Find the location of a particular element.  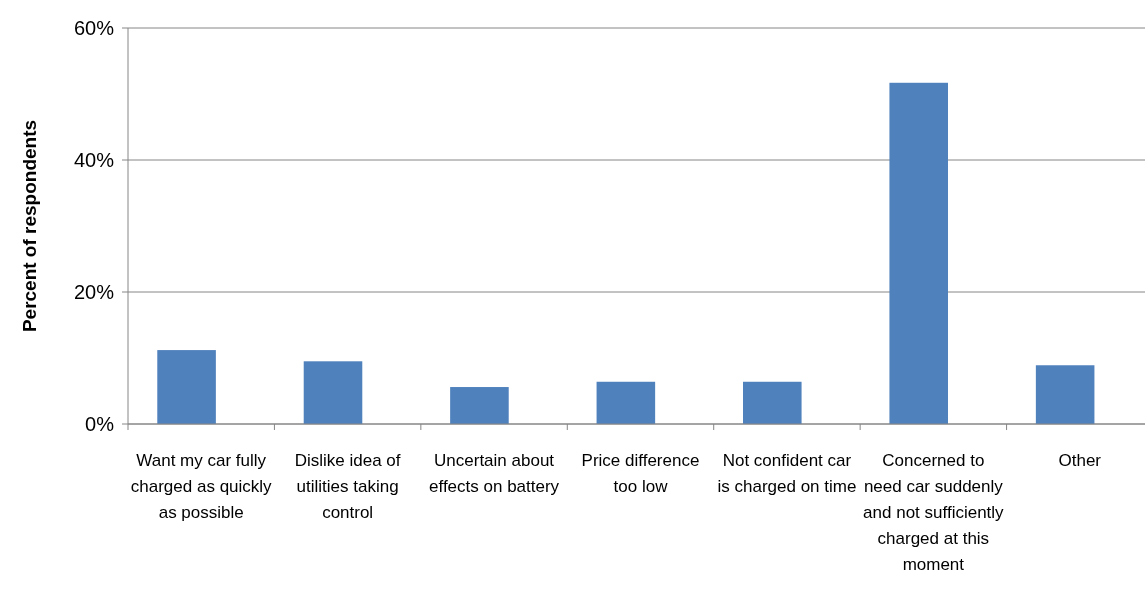

x-tick-label: Other is located at coordinates (1080, 460).